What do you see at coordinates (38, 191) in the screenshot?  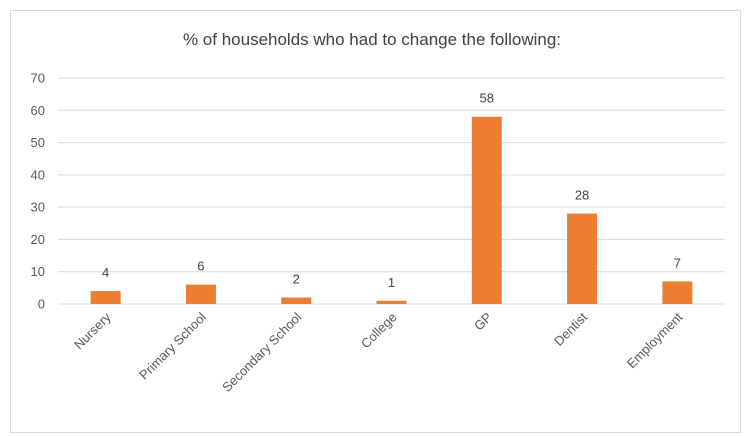 I see `y-axis-tick-labels: 0 10 20 30 40 50 60 70` at bounding box center [38, 191].